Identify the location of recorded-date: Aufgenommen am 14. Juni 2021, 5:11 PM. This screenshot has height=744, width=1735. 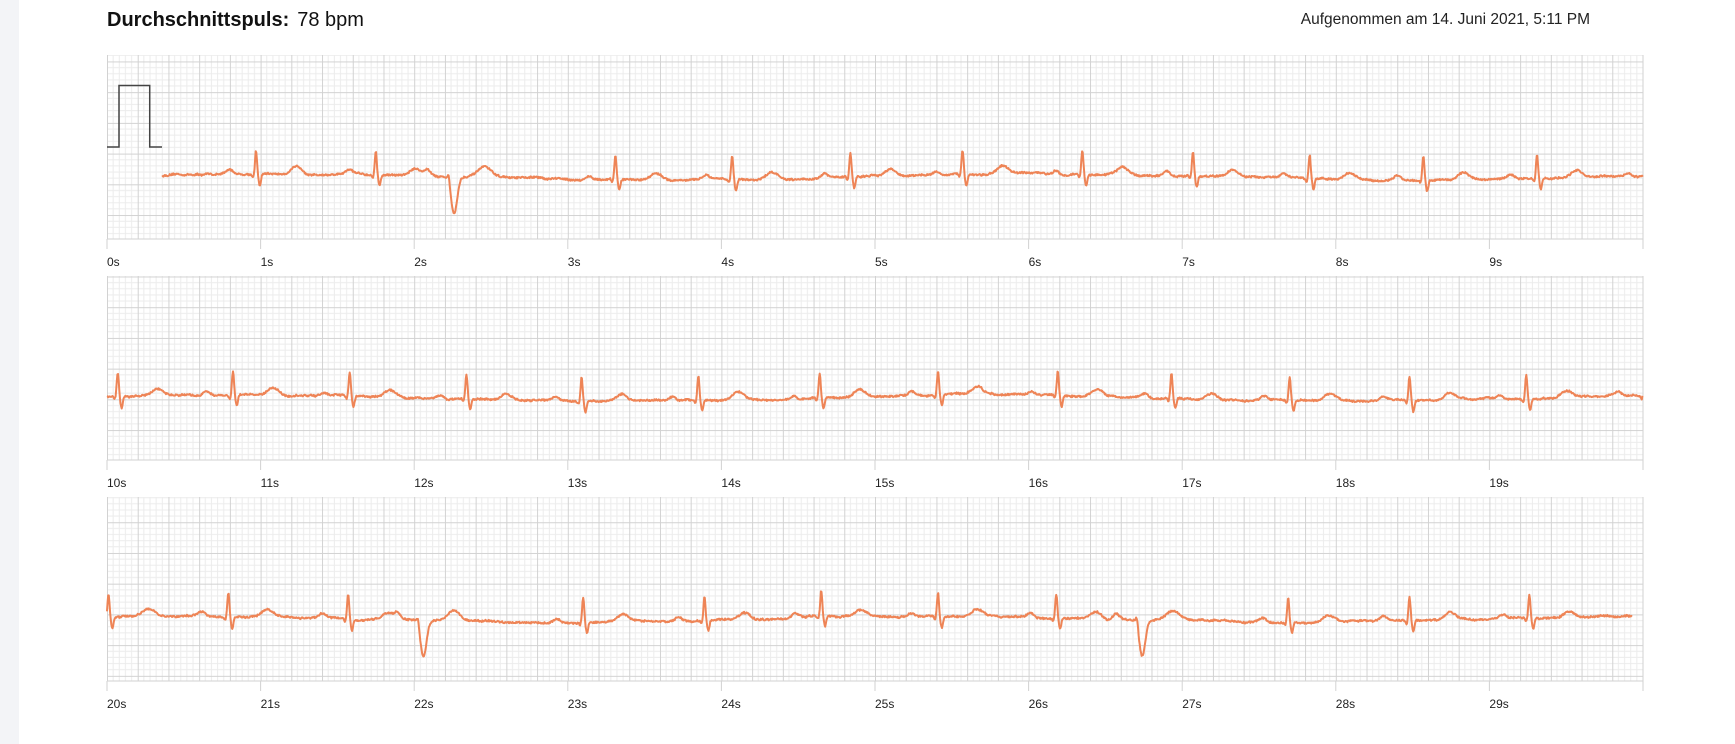
(1445, 19).